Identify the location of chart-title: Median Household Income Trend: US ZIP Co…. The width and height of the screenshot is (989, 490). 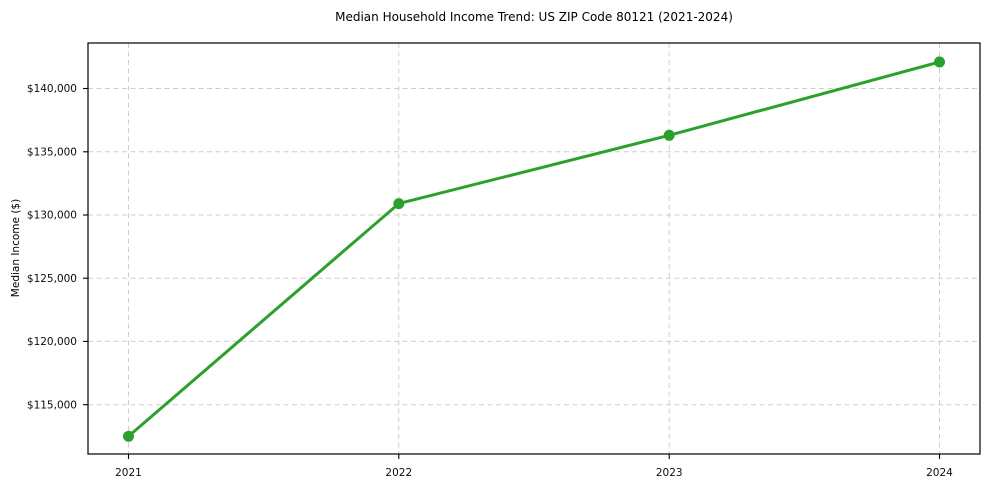
(534, 17).